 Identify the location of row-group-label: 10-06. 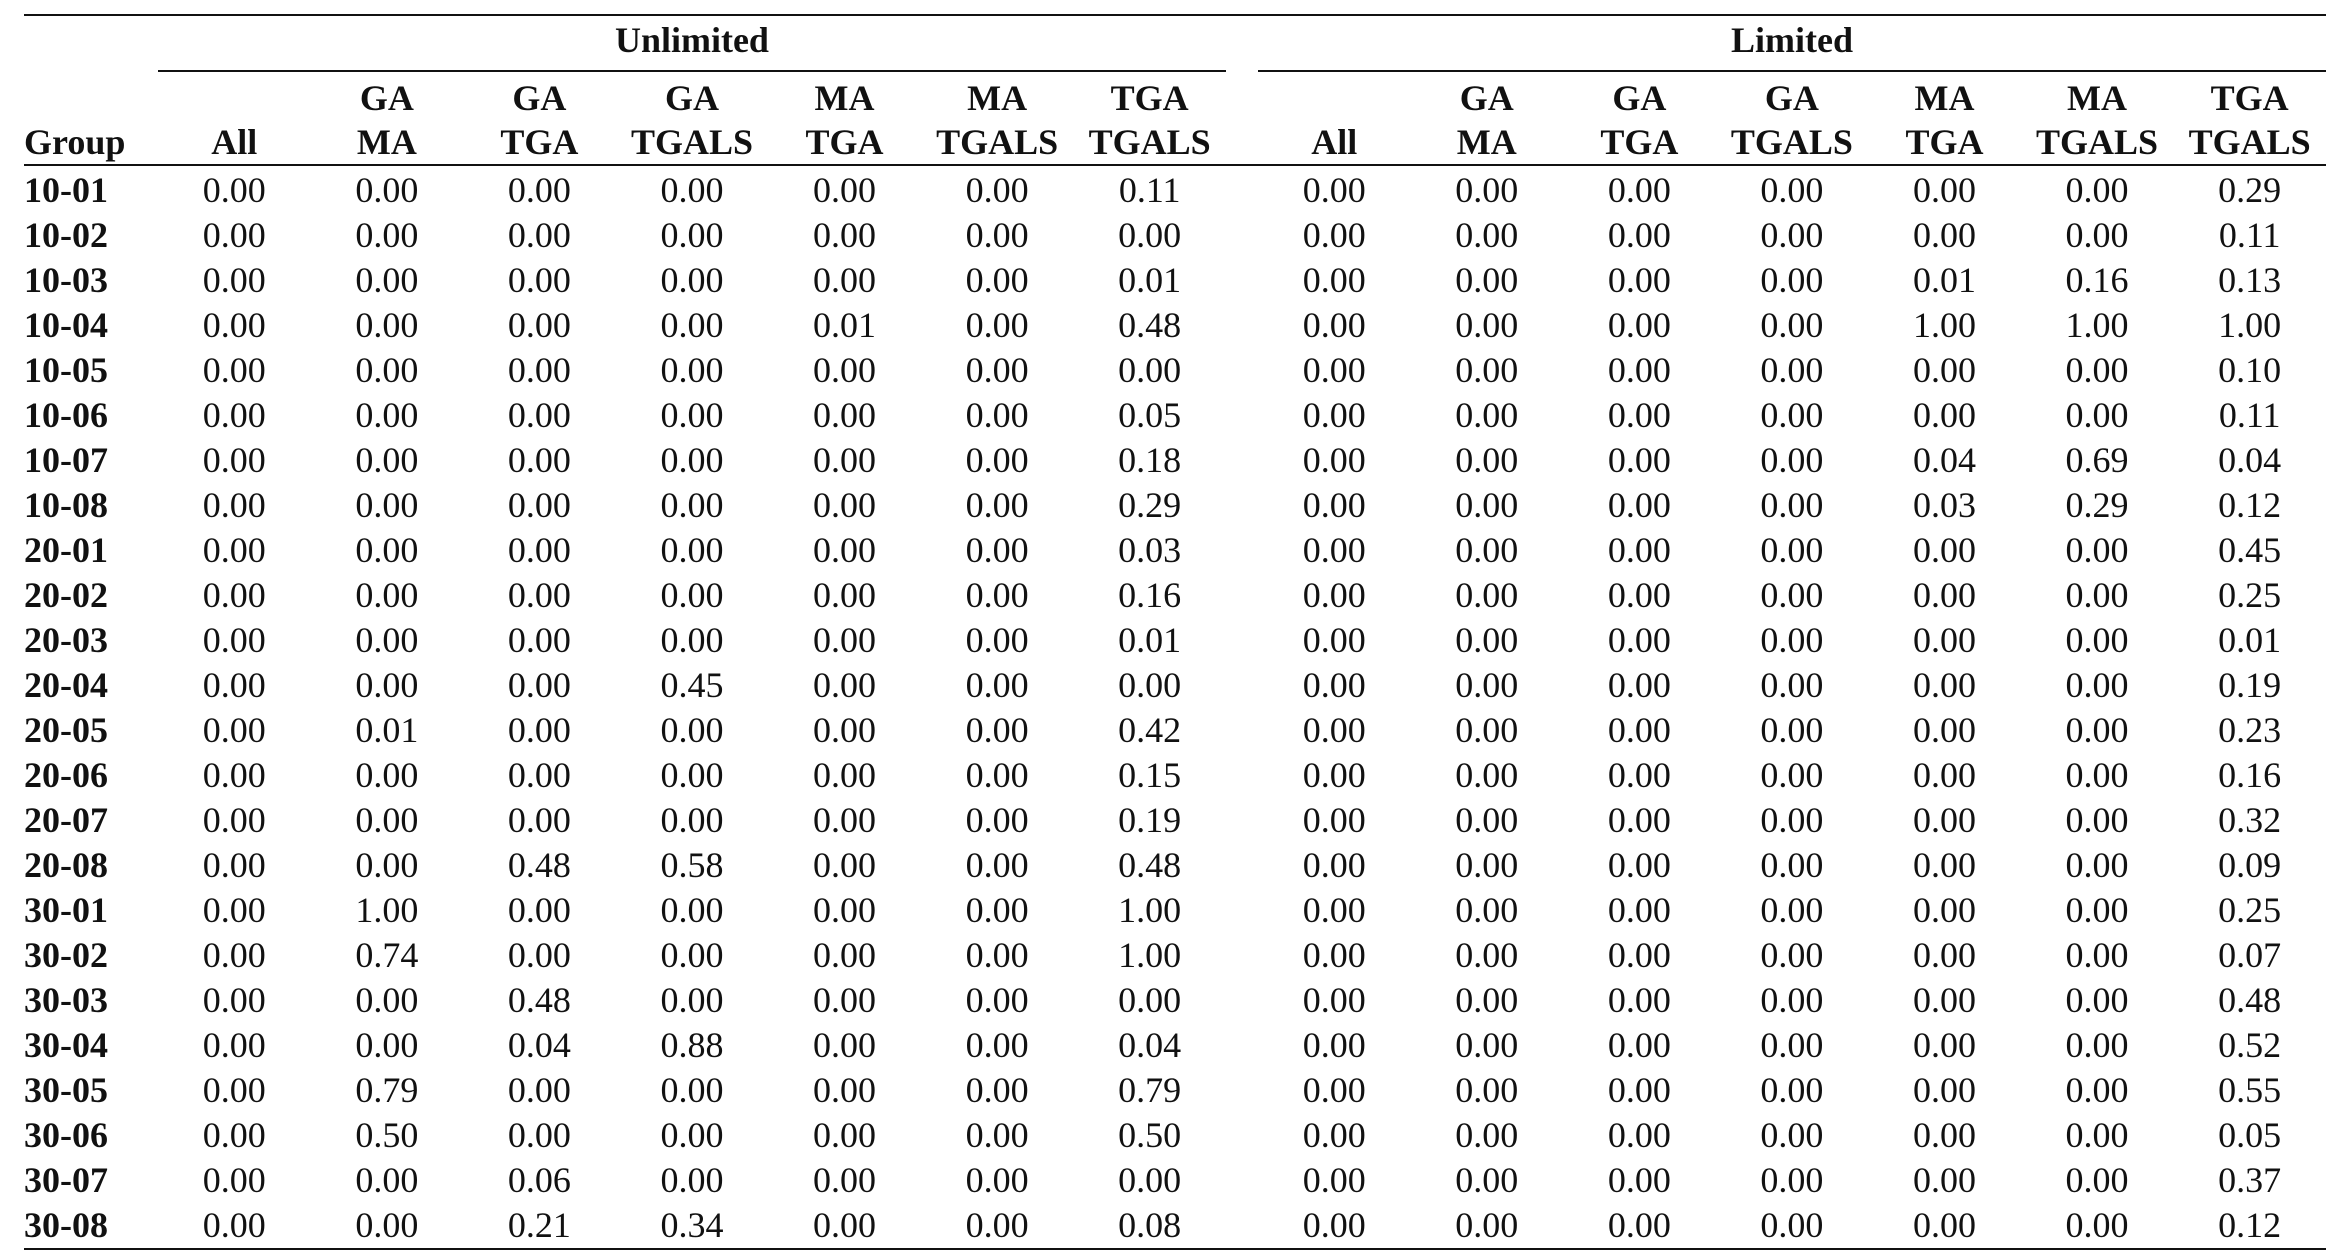
(66, 415).